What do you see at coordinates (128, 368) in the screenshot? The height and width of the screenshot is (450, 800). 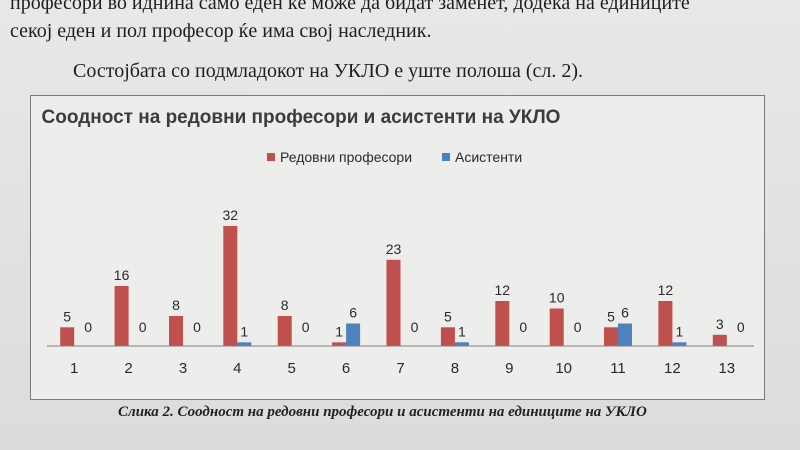 I see `x-tick-label-2: 2` at bounding box center [128, 368].